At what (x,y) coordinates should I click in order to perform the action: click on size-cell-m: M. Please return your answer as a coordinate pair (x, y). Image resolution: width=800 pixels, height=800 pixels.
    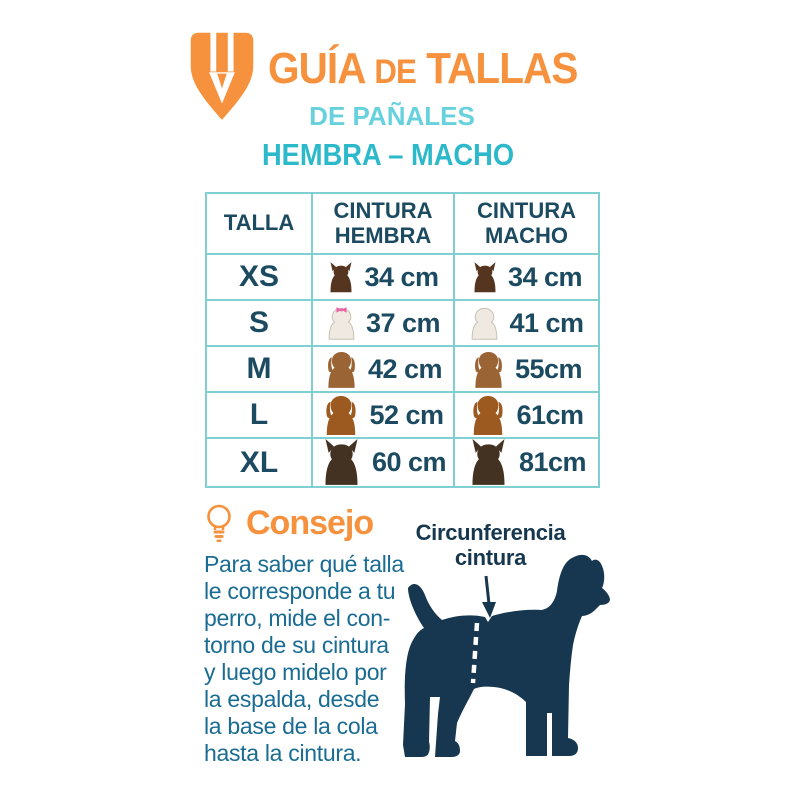
    Looking at the image, I should click on (259, 369).